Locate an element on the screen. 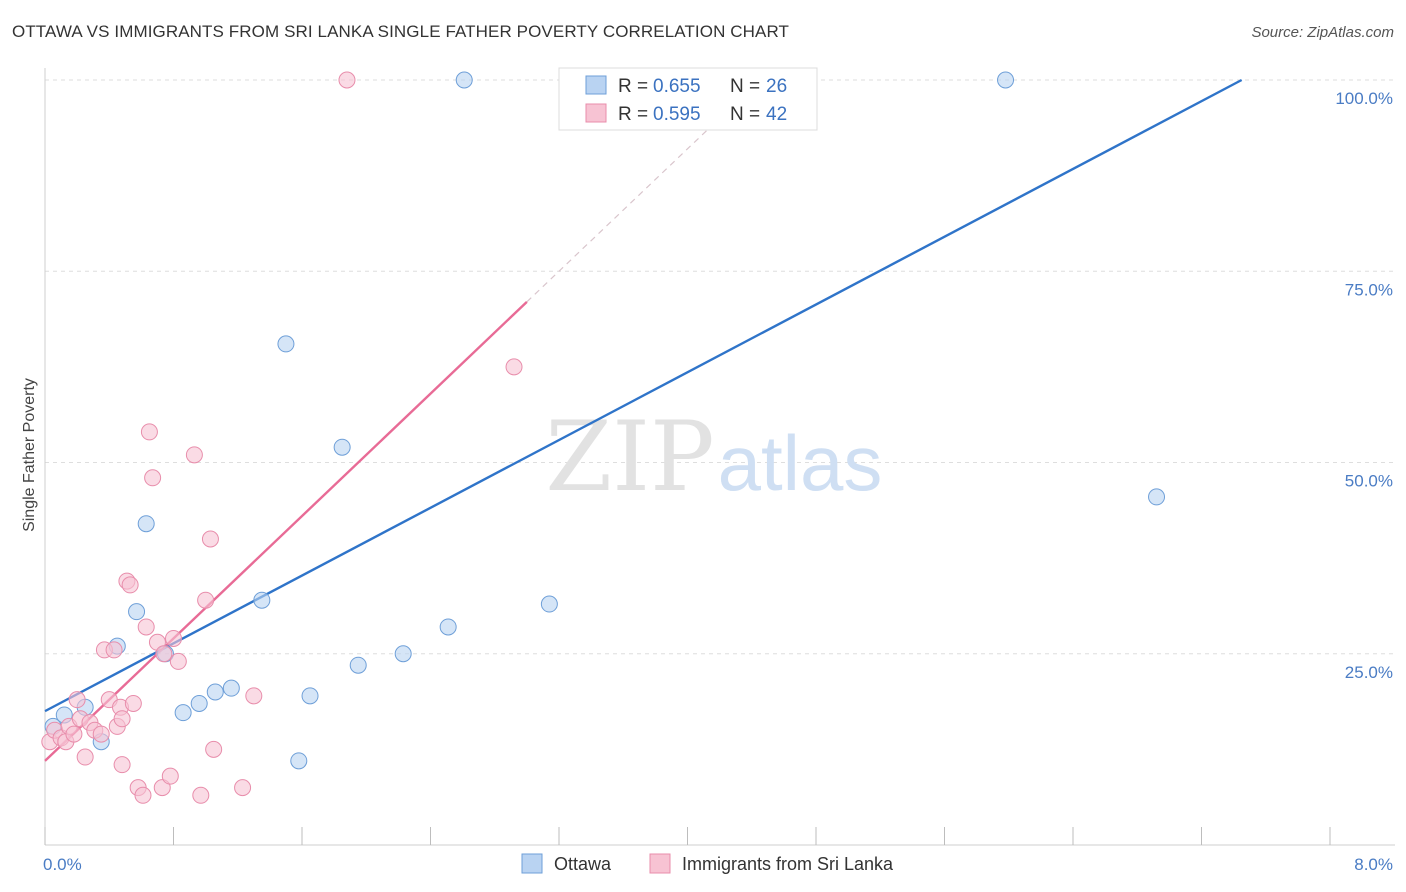 Image resolution: width=1406 pixels, height=892 pixels. legend-n-value: 42 is located at coordinates (776, 114).